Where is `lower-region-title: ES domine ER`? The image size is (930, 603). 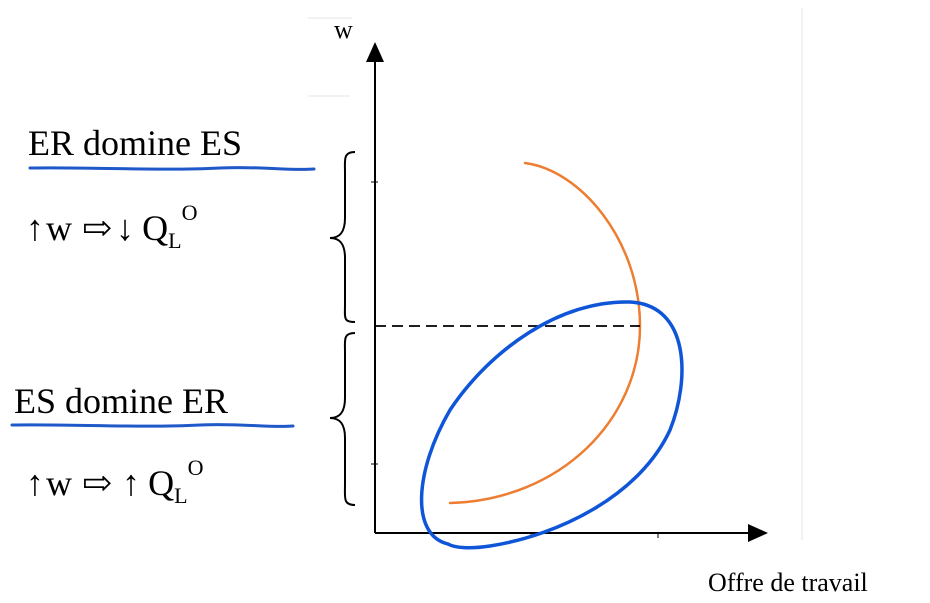
lower-region-title: ES domine ER is located at coordinates (121, 401).